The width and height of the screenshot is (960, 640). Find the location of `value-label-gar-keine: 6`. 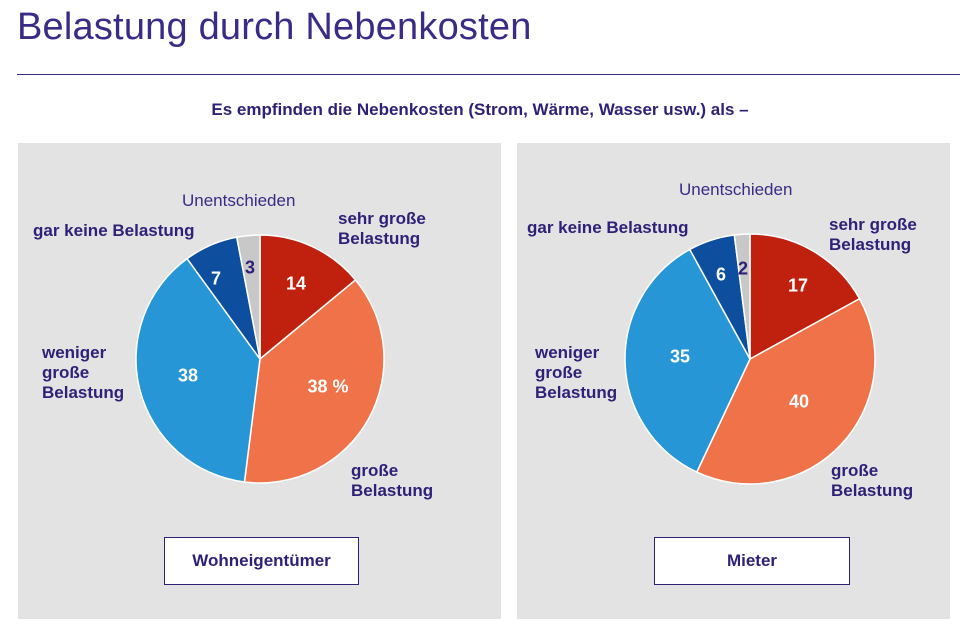

value-label-gar-keine: 6 is located at coordinates (721, 274).